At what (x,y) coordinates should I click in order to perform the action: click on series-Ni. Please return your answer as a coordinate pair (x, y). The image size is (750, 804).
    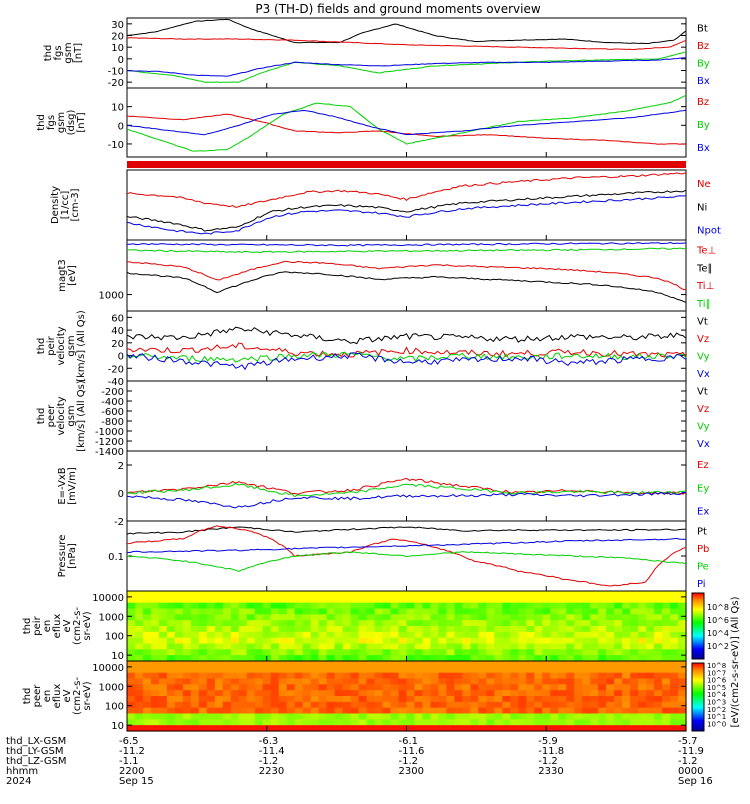
    Looking at the image, I should click on (406, 210).